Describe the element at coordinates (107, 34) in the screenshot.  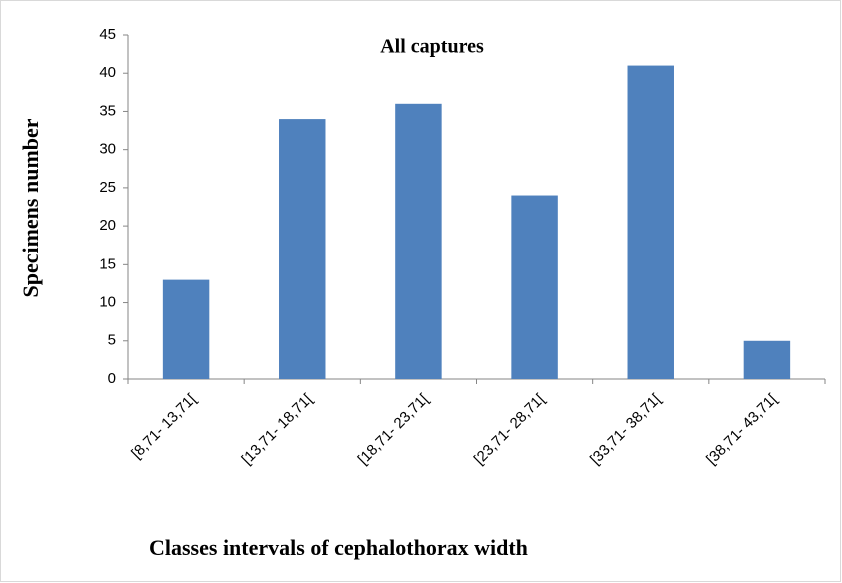
I see `y-tick-label: 45` at that location.